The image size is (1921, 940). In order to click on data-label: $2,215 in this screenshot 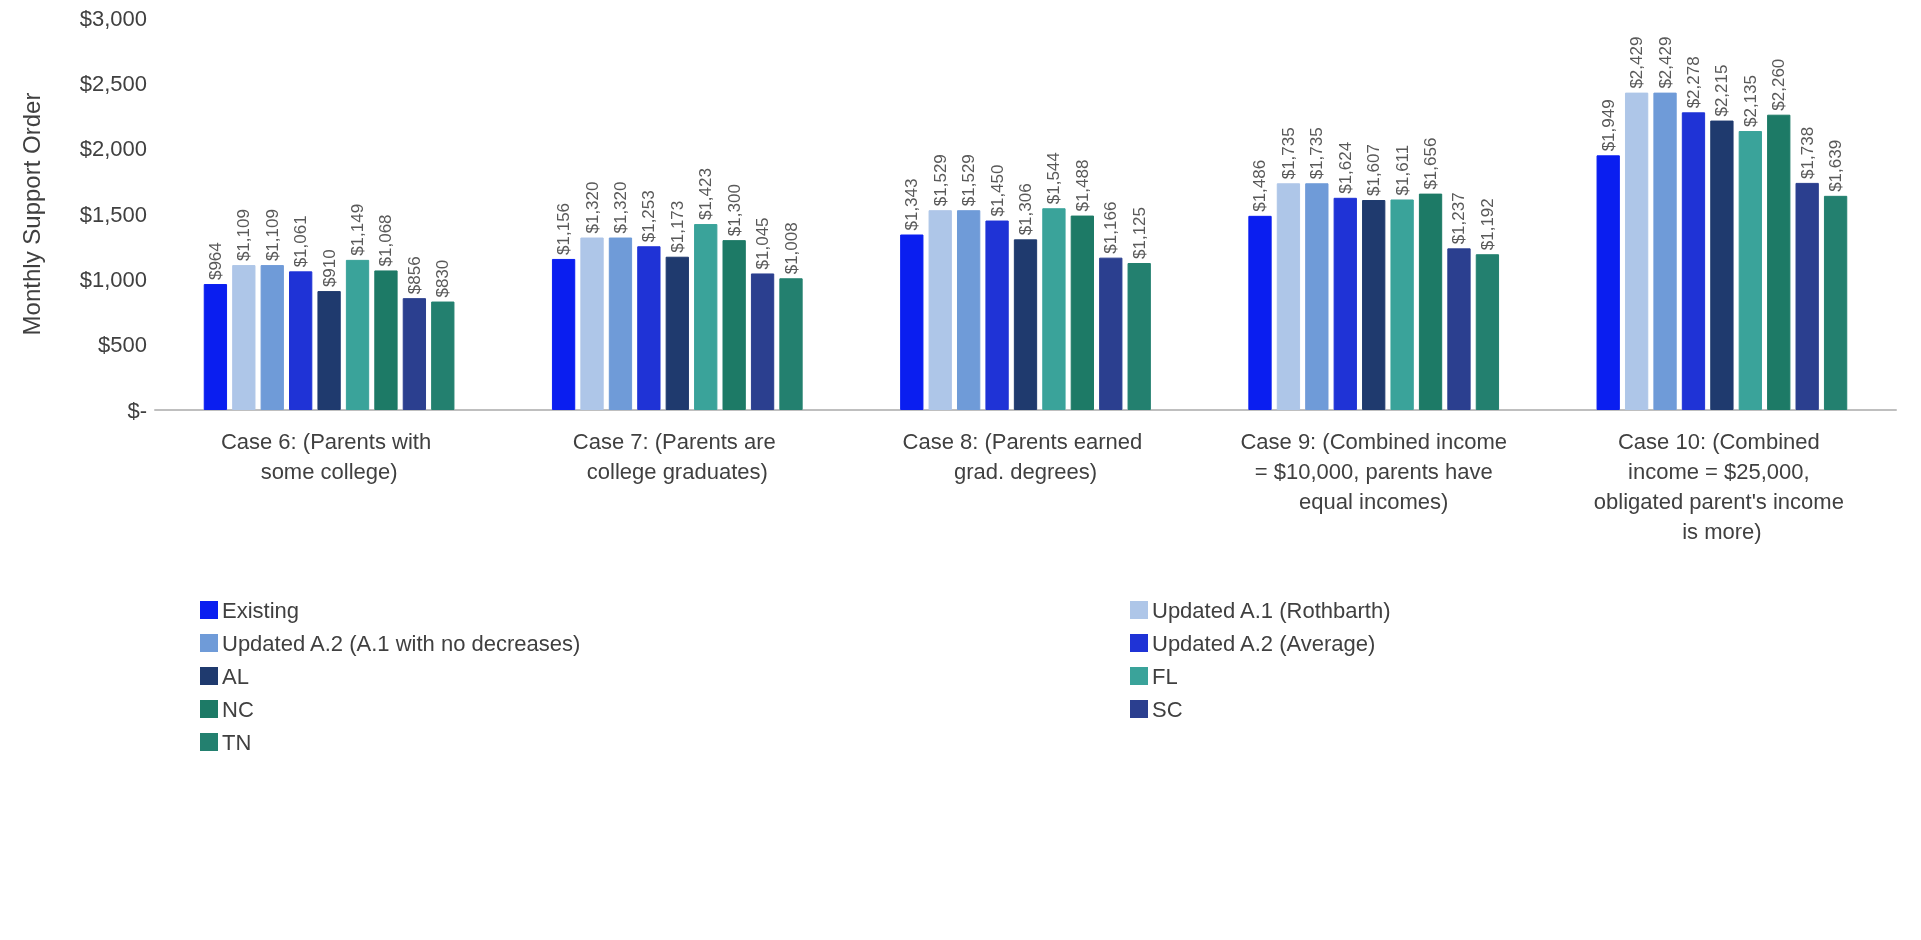, I will do `click(1722, 90)`.